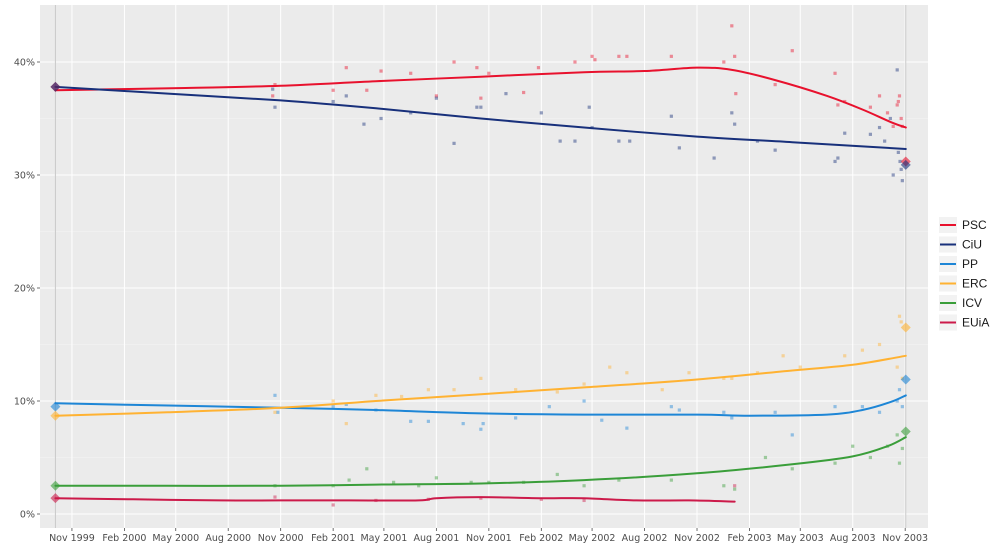 Image resolution: width=1000 pixels, height=556 pixels. What do you see at coordinates (281, 538) in the screenshot?
I see `x-tick-label: Nov 2000` at bounding box center [281, 538].